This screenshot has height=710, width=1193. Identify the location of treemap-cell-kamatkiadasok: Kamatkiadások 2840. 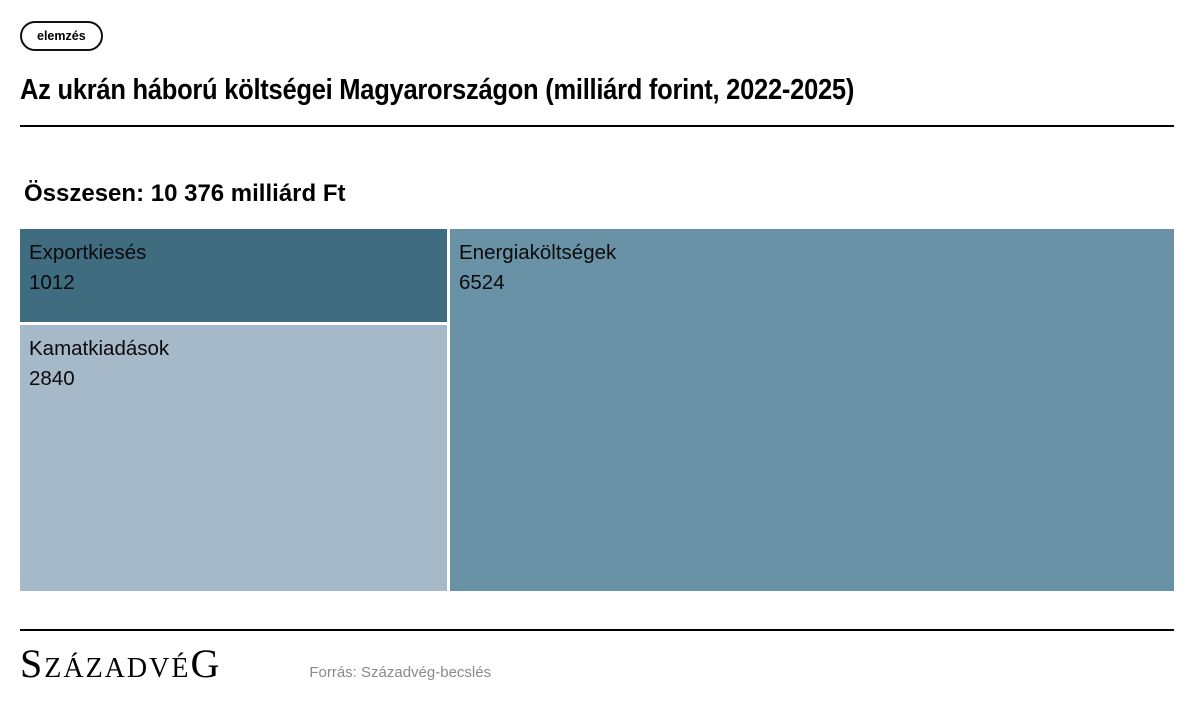
(233, 457).